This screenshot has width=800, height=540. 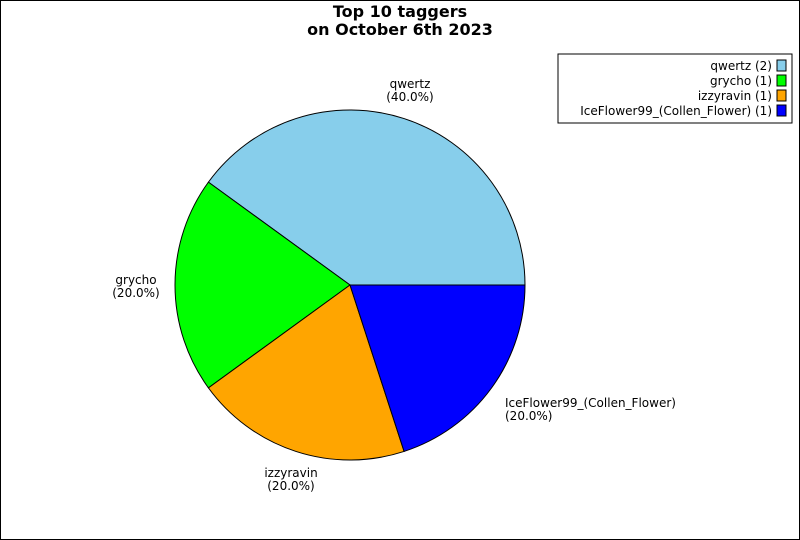 I want to click on chart-subtitle: on October 6th 2023, so click(x=400, y=29).